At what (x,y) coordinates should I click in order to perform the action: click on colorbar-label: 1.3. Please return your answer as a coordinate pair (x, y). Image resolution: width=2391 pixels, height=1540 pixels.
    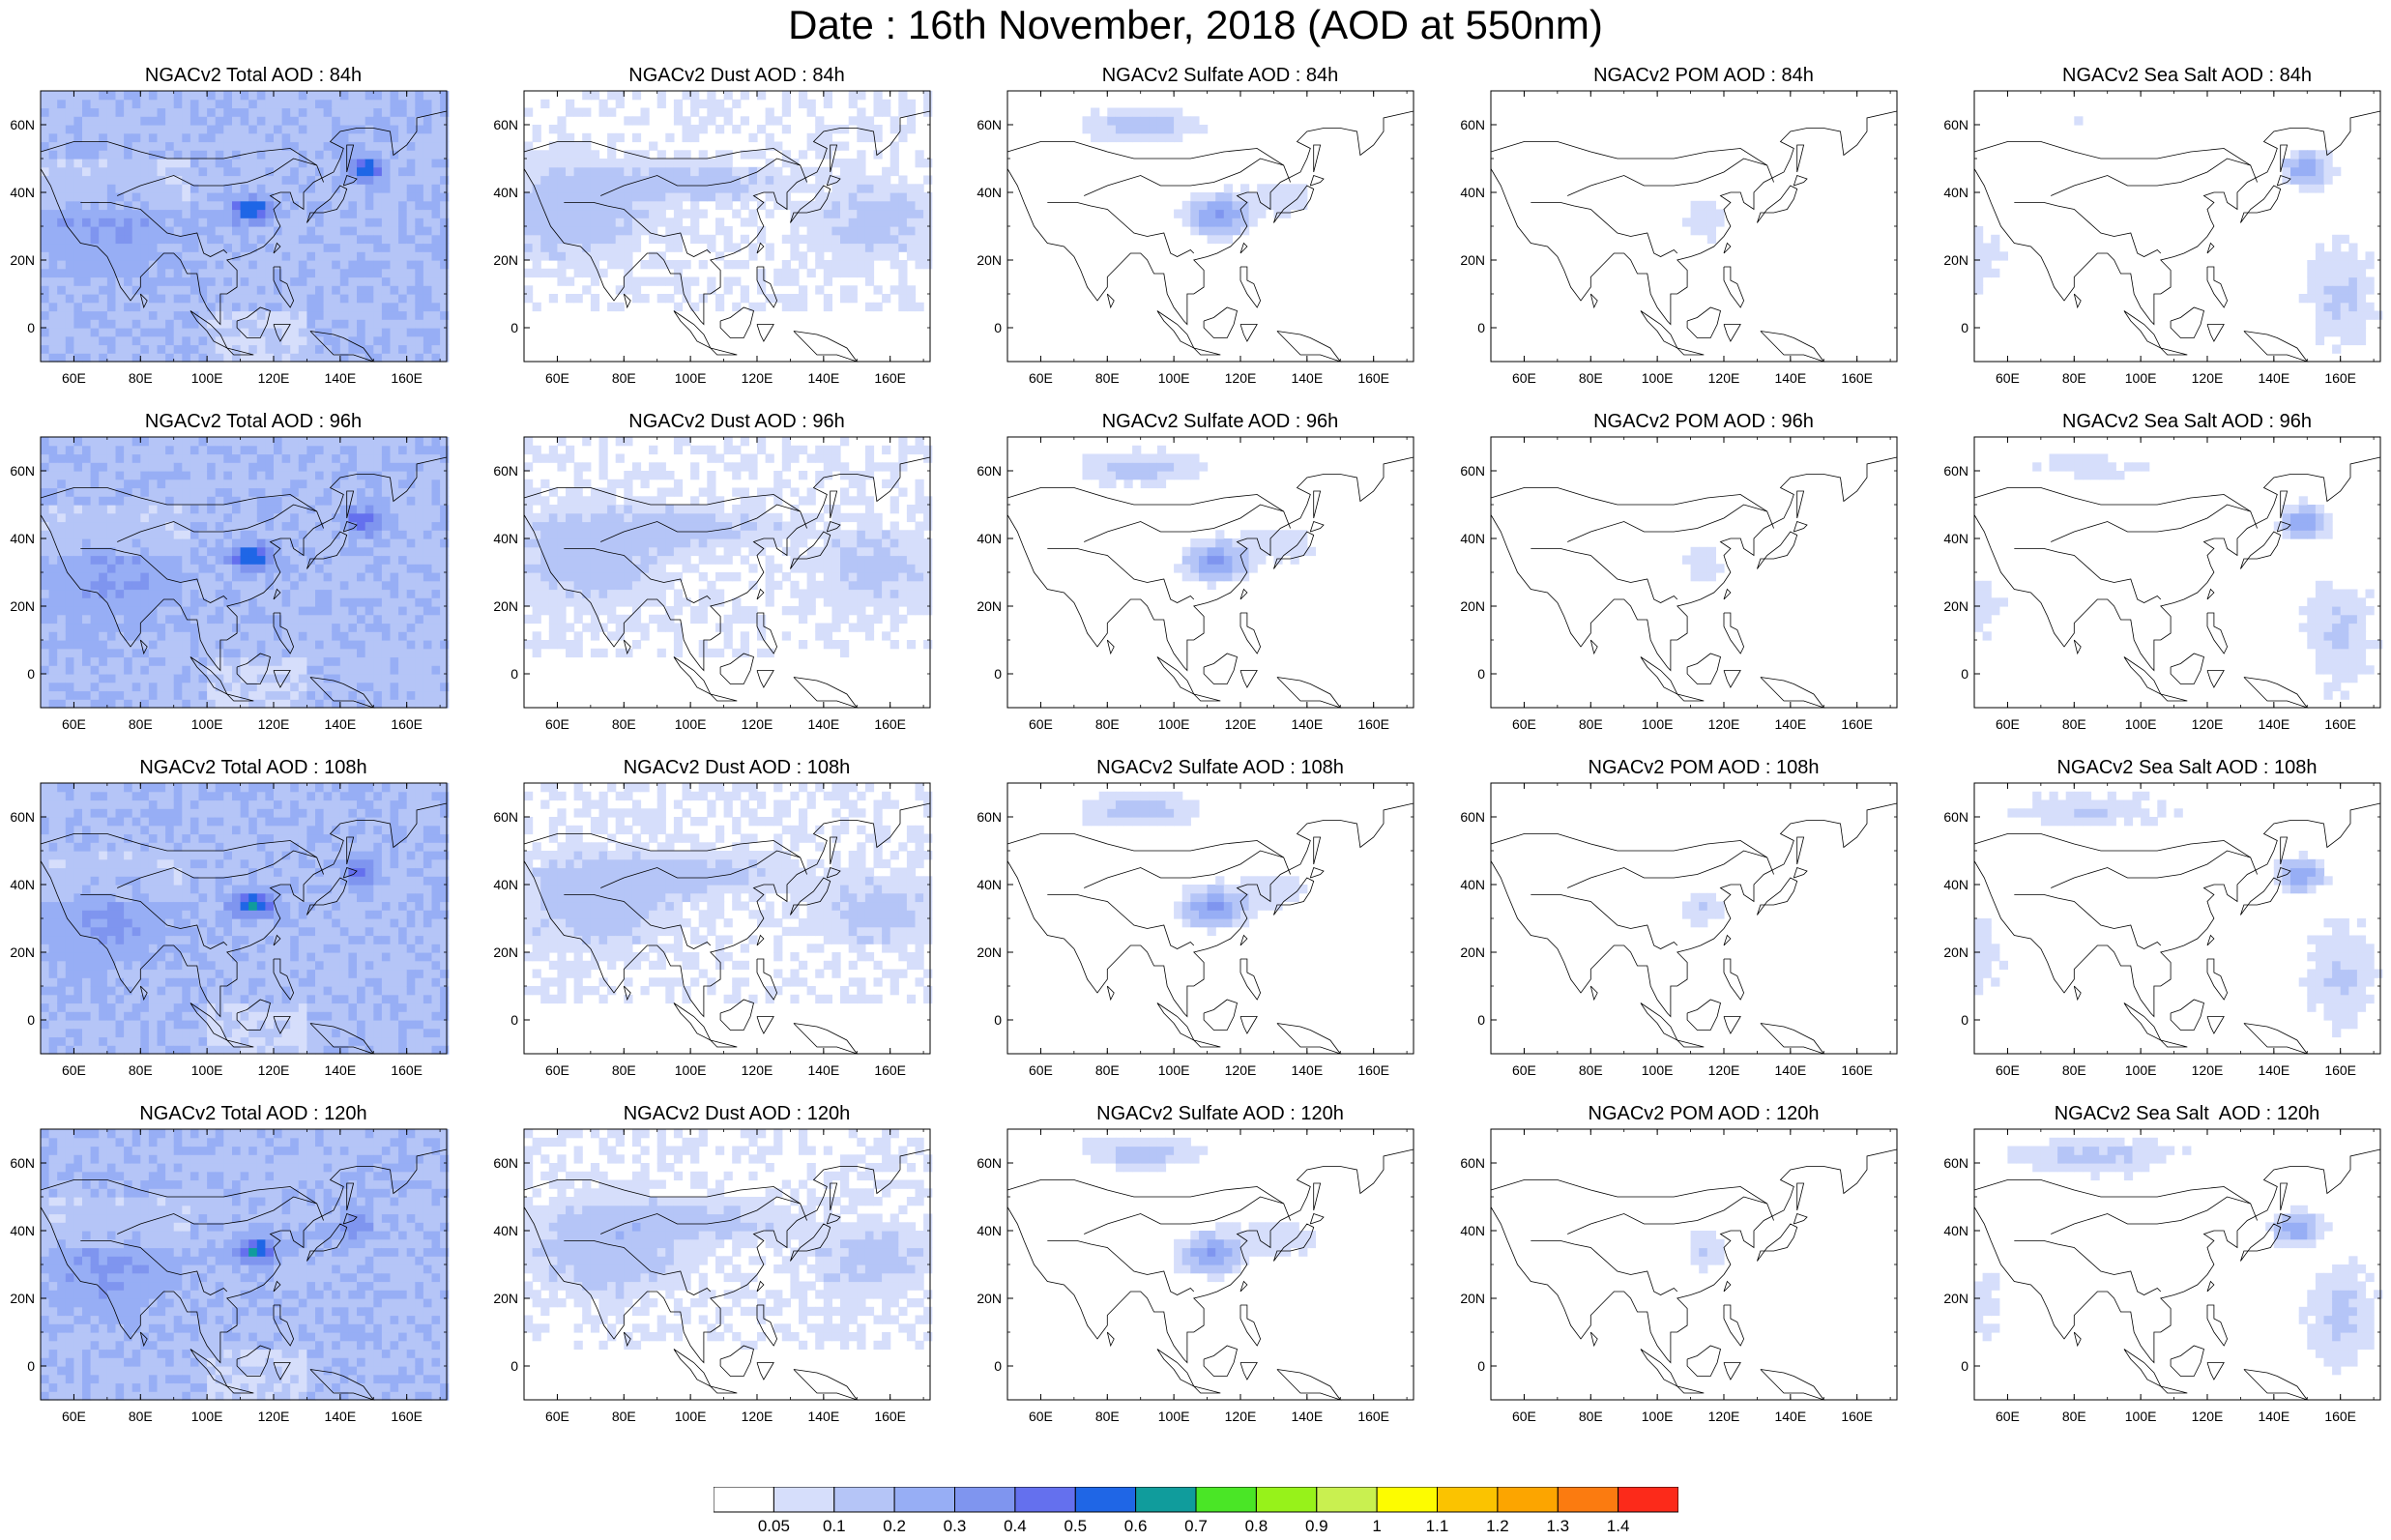
    Looking at the image, I should click on (1557, 1526).